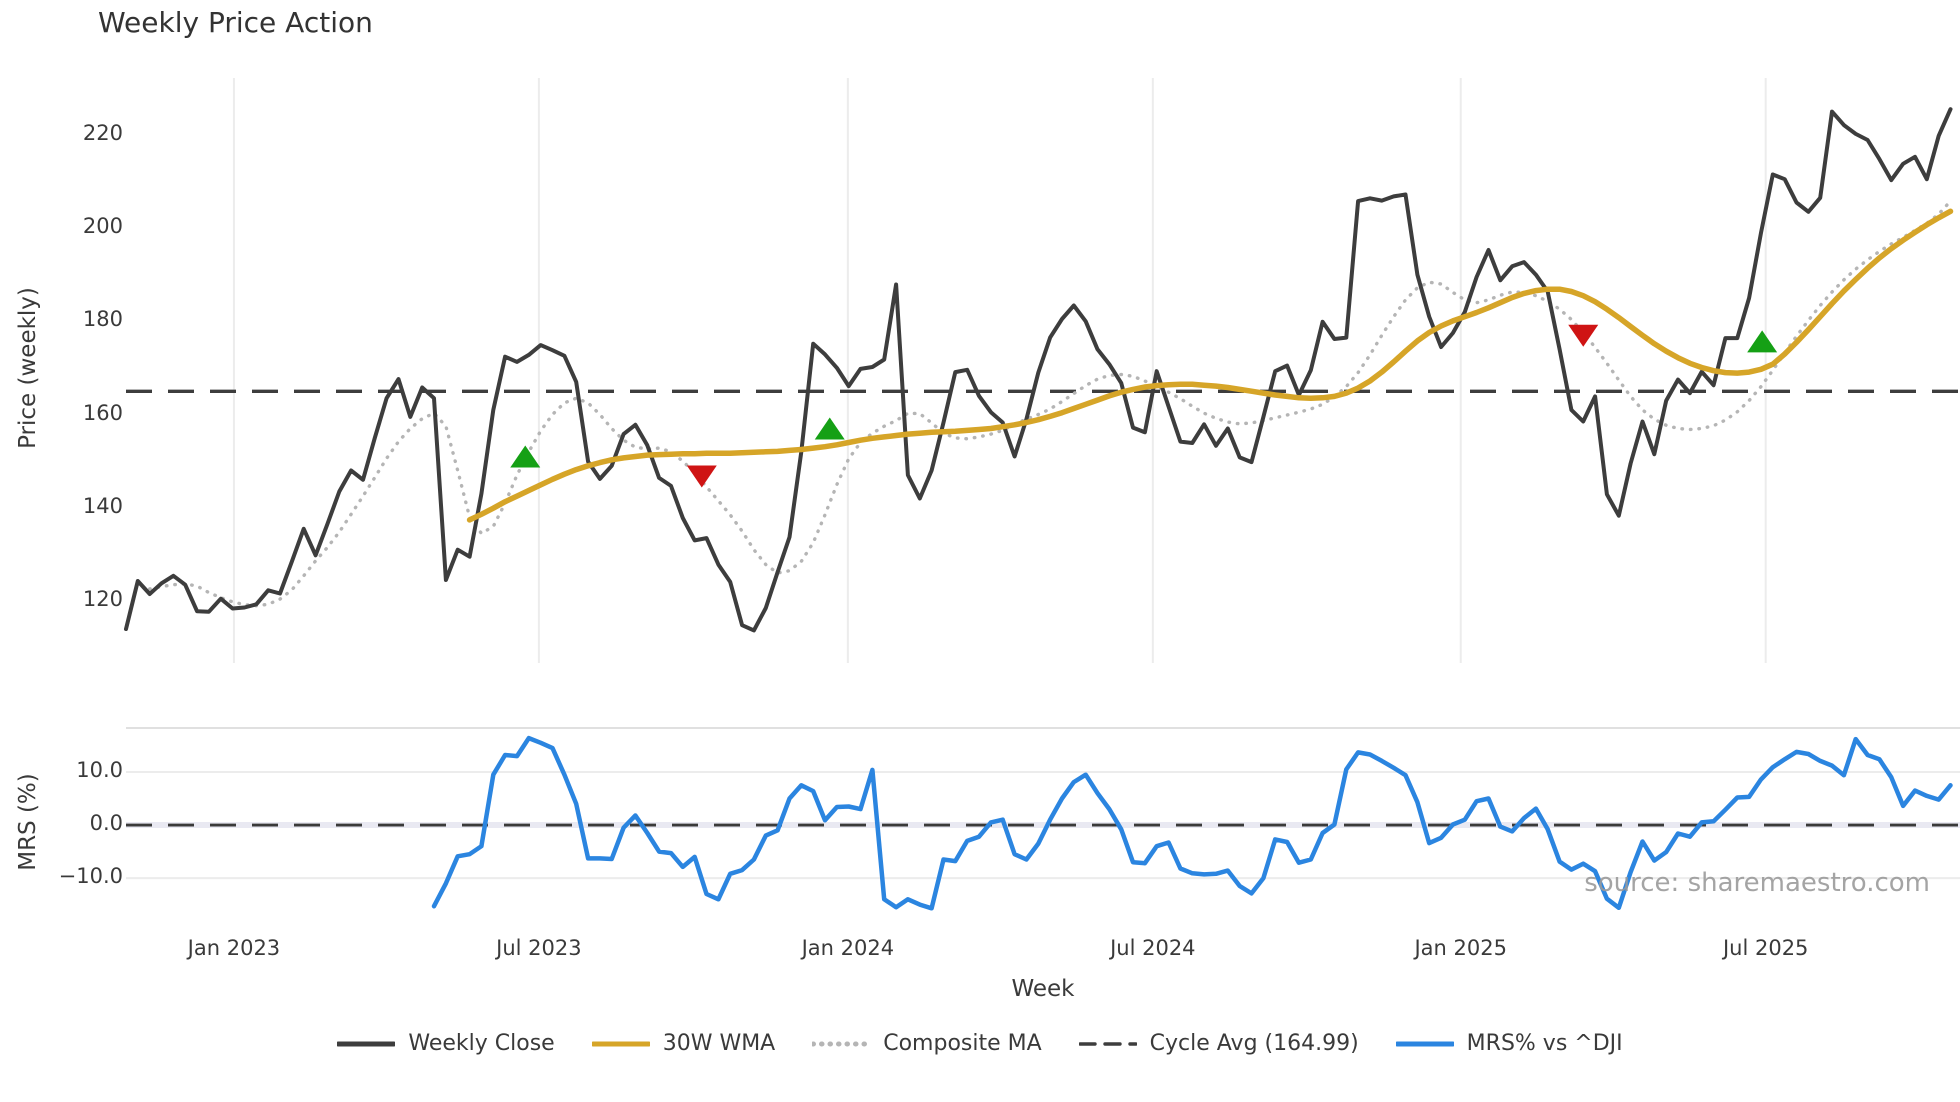  I want to click on chart-title: Weekly Price Action, so click(235, 22).